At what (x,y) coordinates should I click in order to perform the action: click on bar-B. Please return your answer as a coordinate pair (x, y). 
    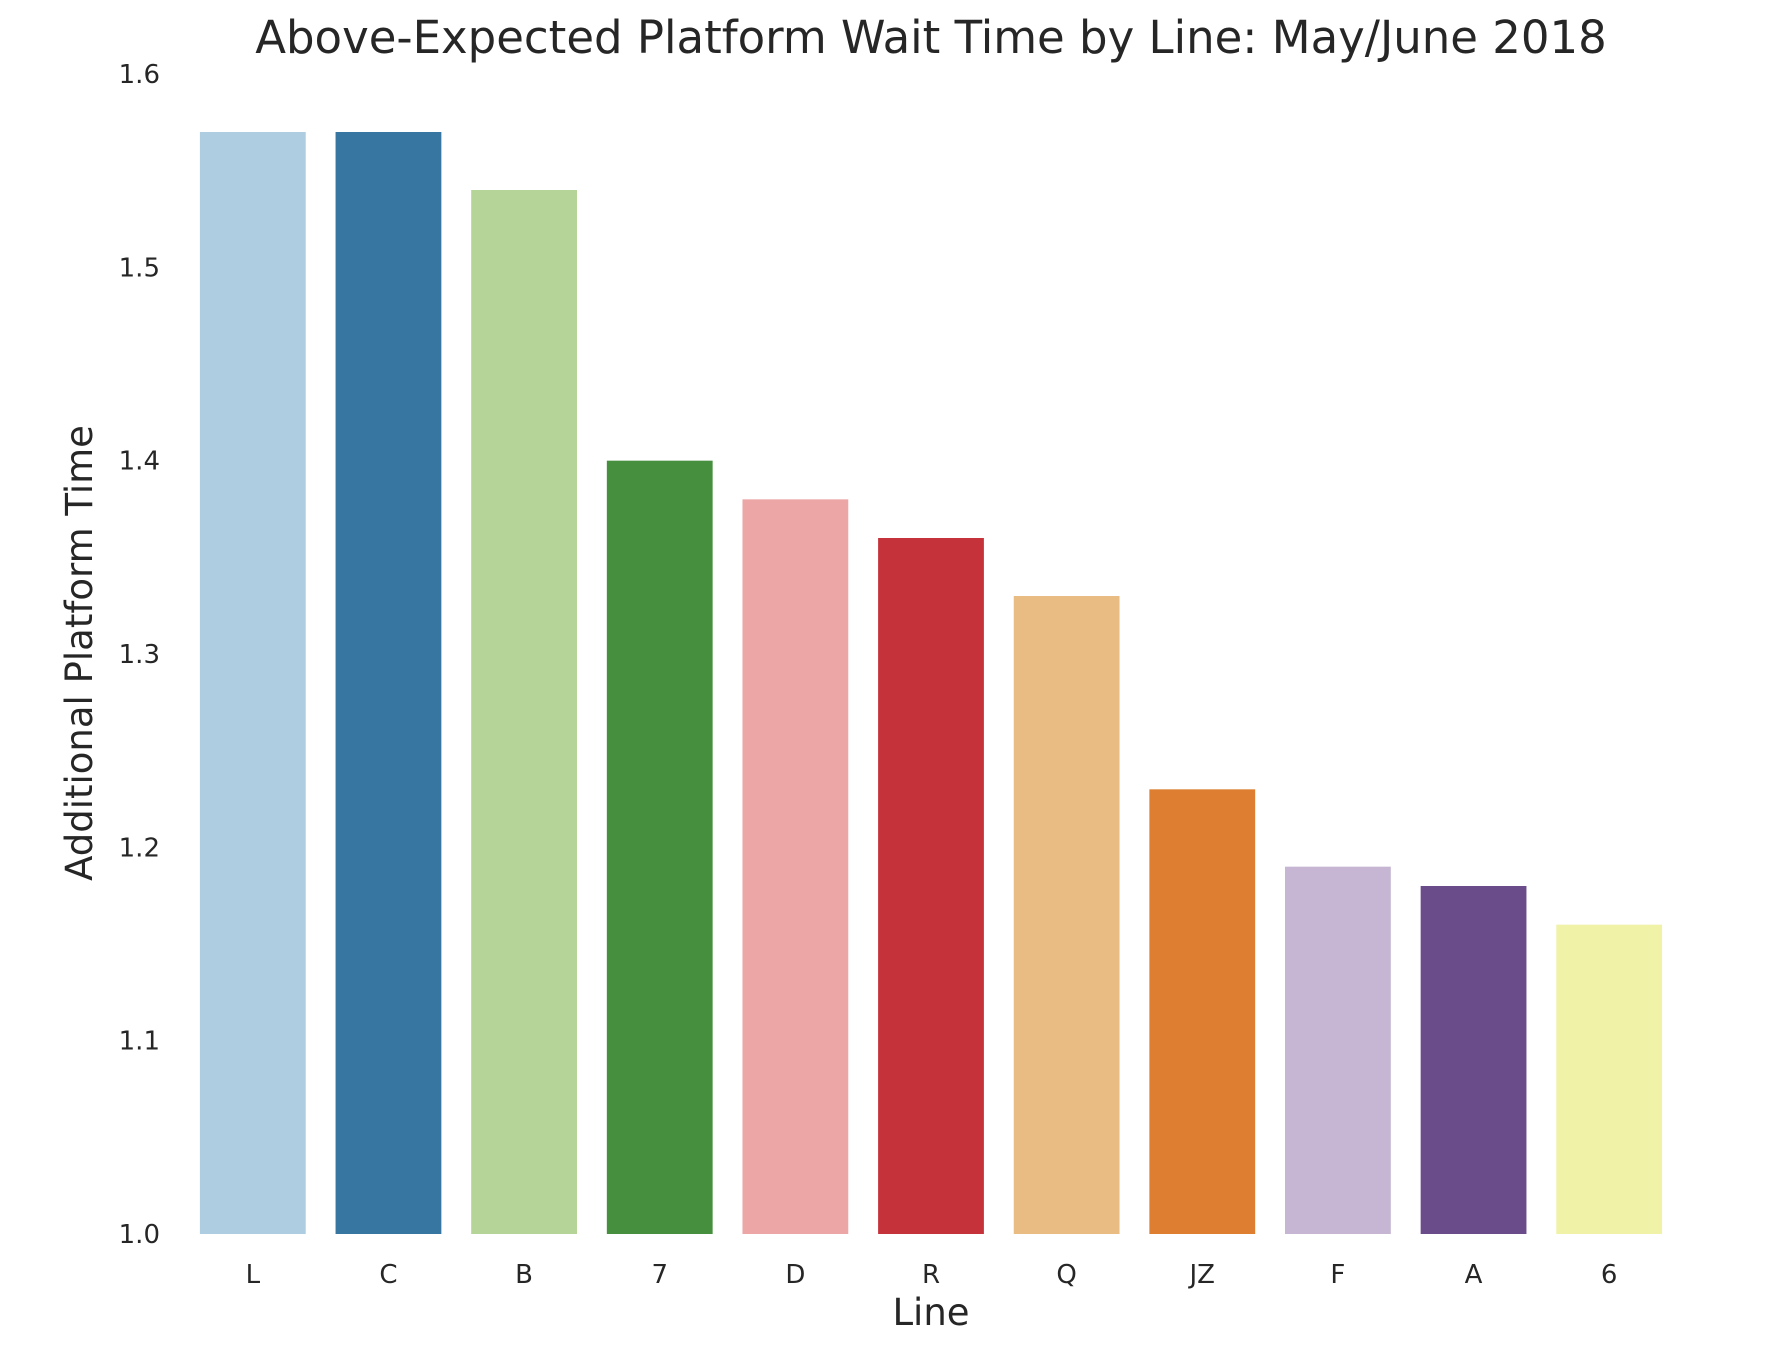
    Looking at the image, I should click on (524, 712).